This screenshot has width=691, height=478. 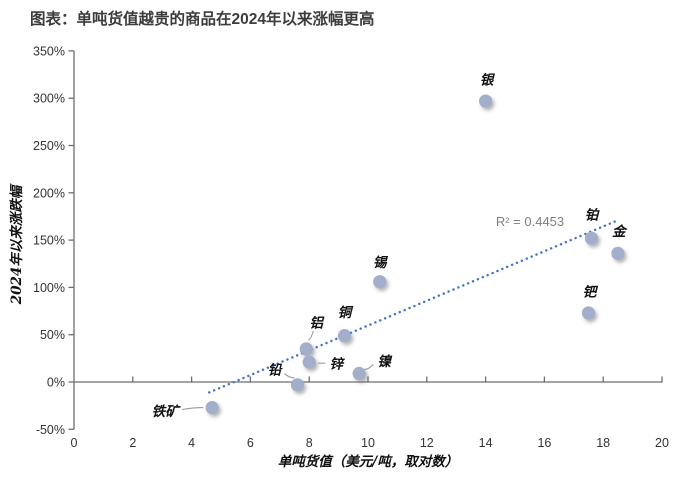 I want to click on point-label: 镍, so click(x=384, y=362).